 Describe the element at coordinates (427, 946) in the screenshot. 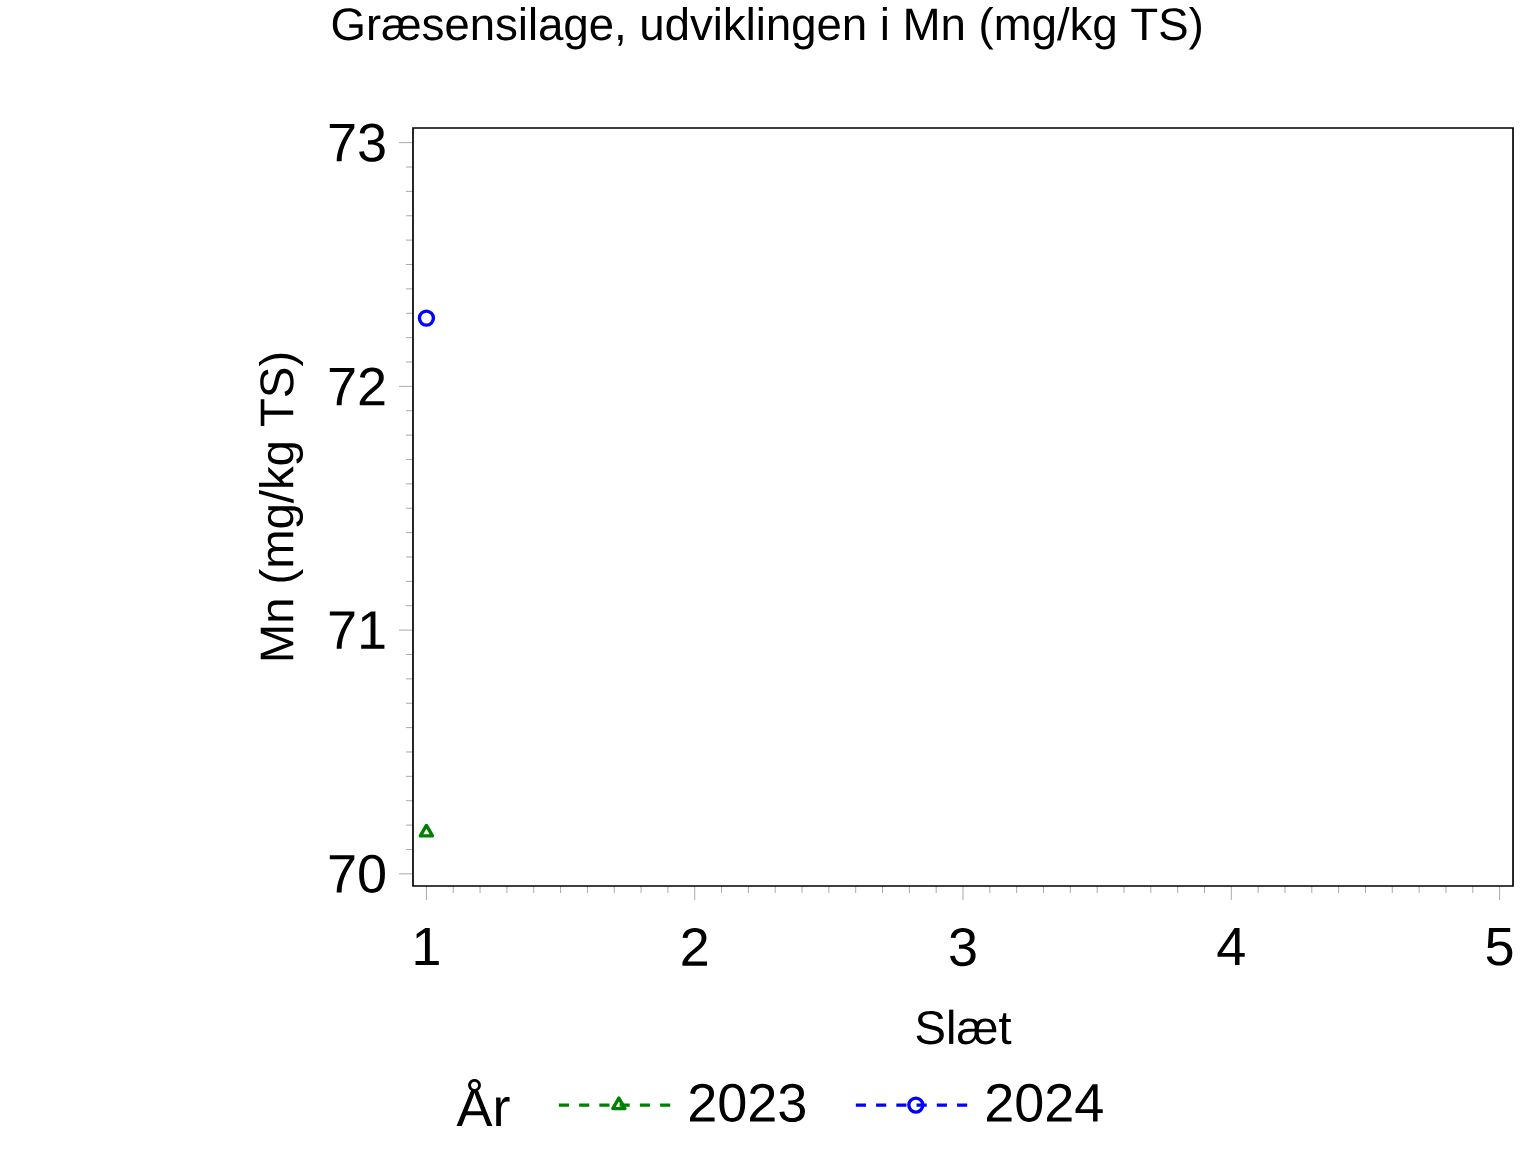

I see `x-tick-label: 1` at that location.